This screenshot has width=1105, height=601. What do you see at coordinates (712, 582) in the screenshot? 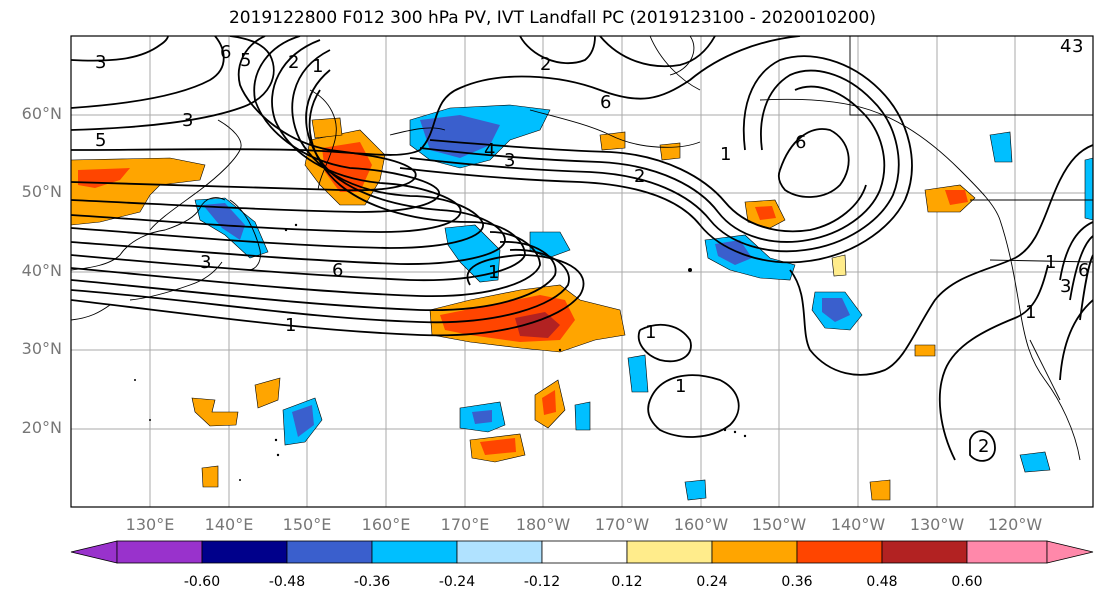
I see `colorbar-tick-label: 0.24` at bounding box center [712, 582].